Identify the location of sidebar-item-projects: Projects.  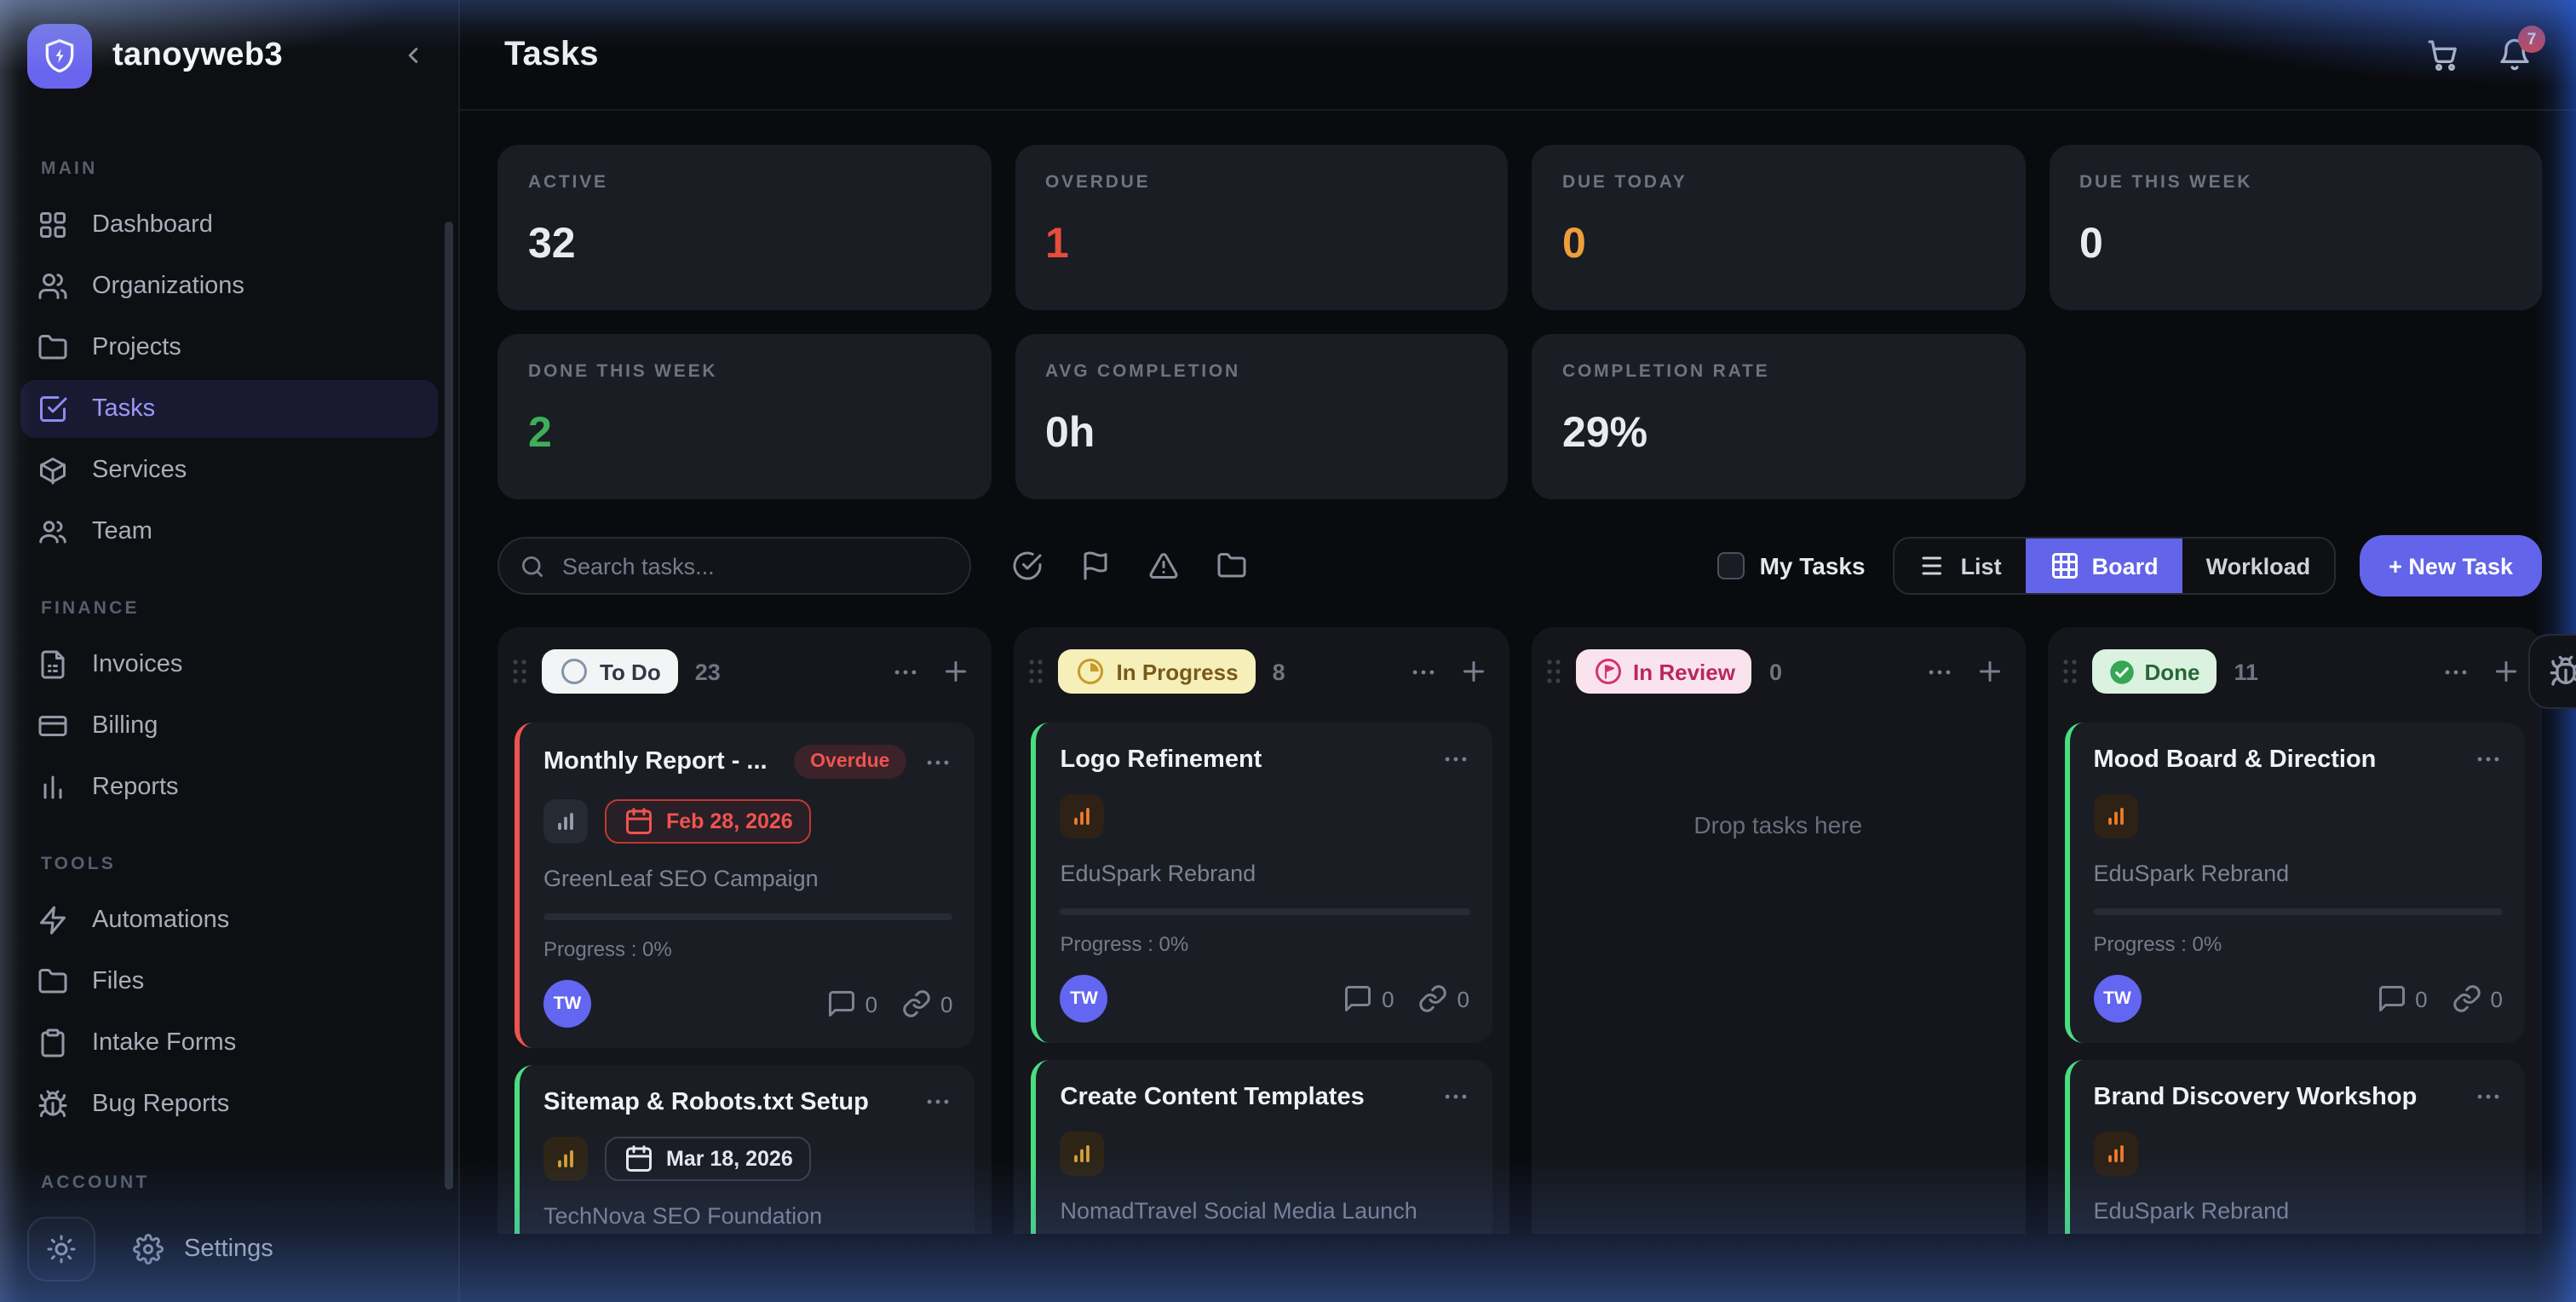
(229, 348).